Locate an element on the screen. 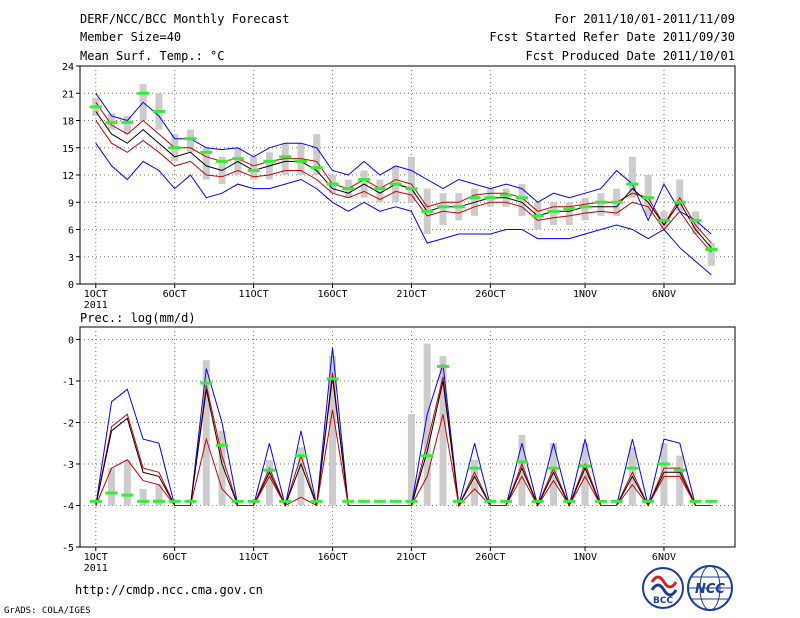  temp-ytick-label: 24 is located at coordinates (68, 67).